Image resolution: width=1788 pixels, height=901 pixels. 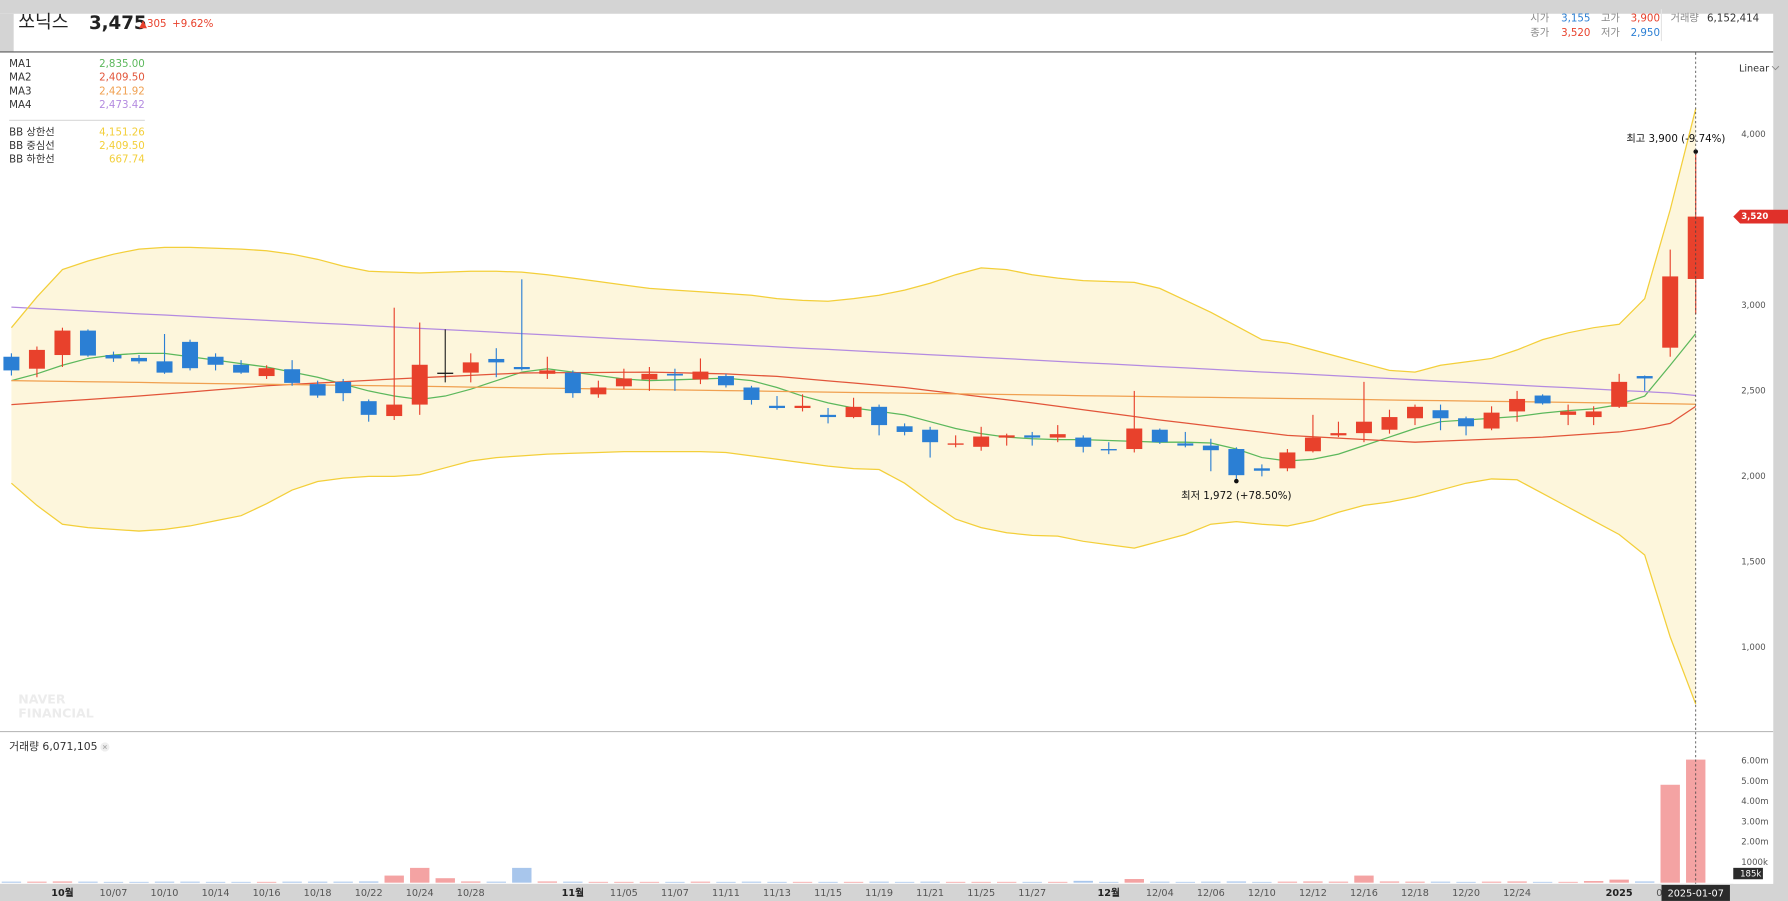 I want to click on y-tick-label: 4,000, so click(x=1753, y=135).